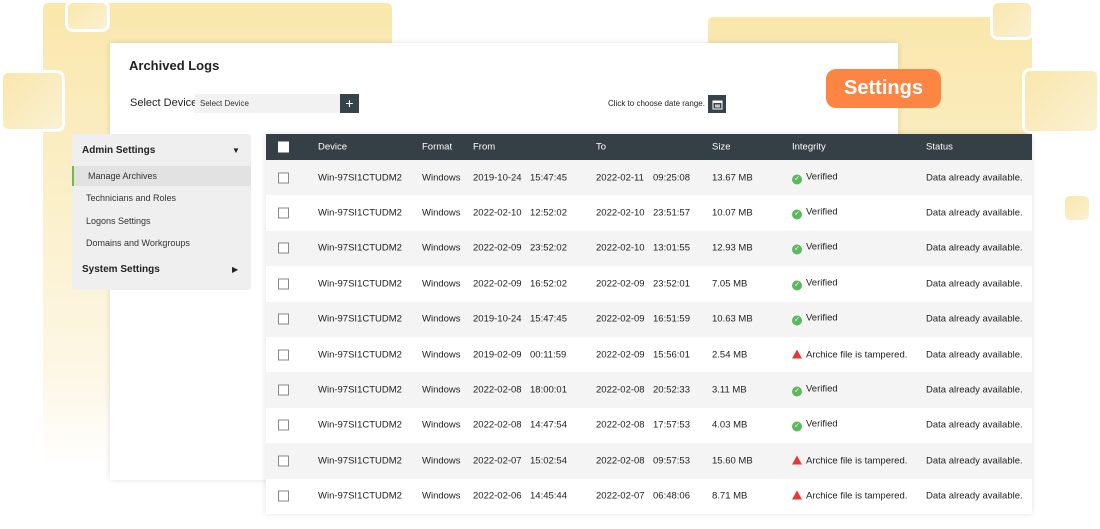 The height and width of the screenshot is (529, 1100). Describe the element at coordinates (729, 390) in the screenshot. I see `size-cell: 3.11 MB` at that location.